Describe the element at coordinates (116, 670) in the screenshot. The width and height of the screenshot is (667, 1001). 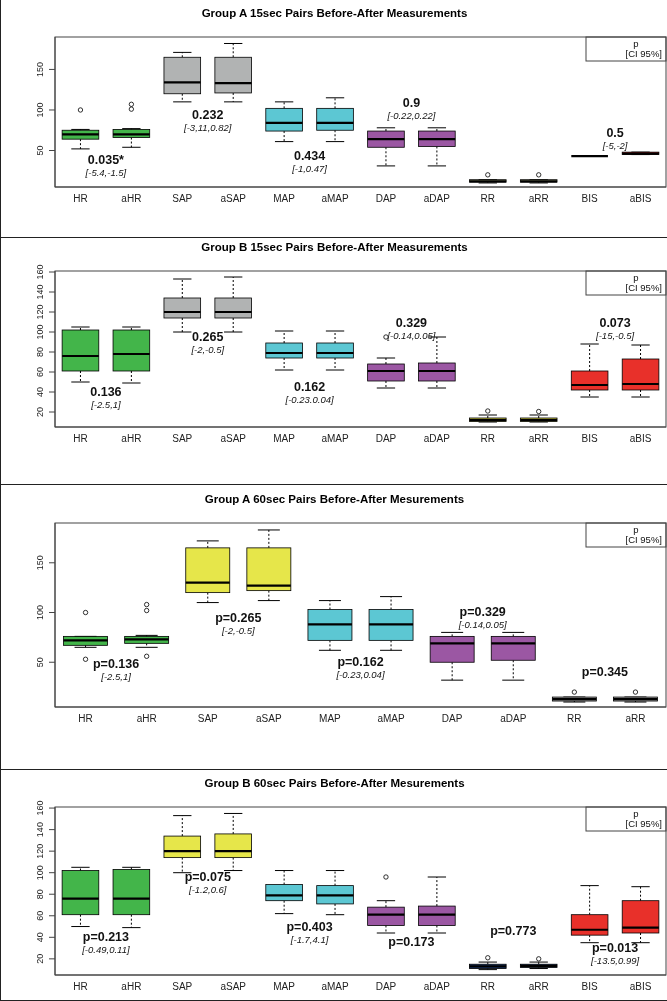
I see `annotation: p=0.136 [-2.5,1]` at that location.